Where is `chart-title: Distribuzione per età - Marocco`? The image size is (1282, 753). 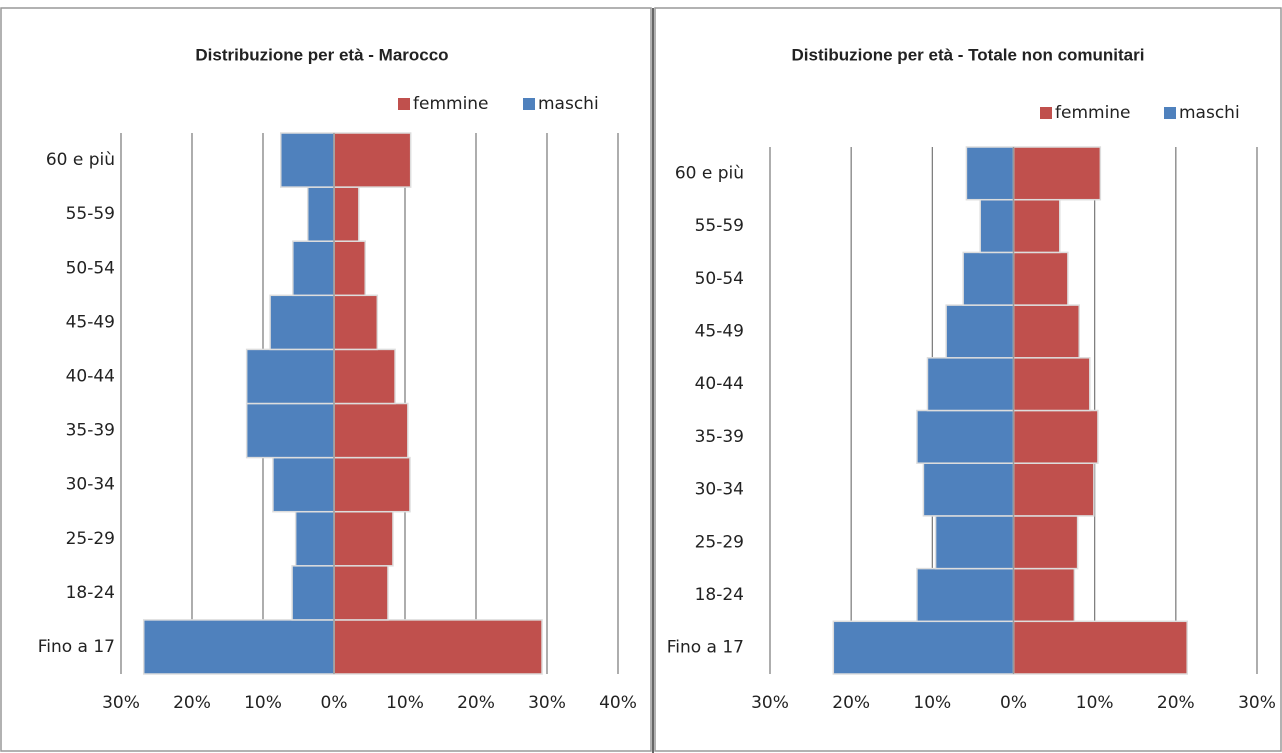
chart-title: Distribuzione per età - Marocco is located at coordinates (321, 54).